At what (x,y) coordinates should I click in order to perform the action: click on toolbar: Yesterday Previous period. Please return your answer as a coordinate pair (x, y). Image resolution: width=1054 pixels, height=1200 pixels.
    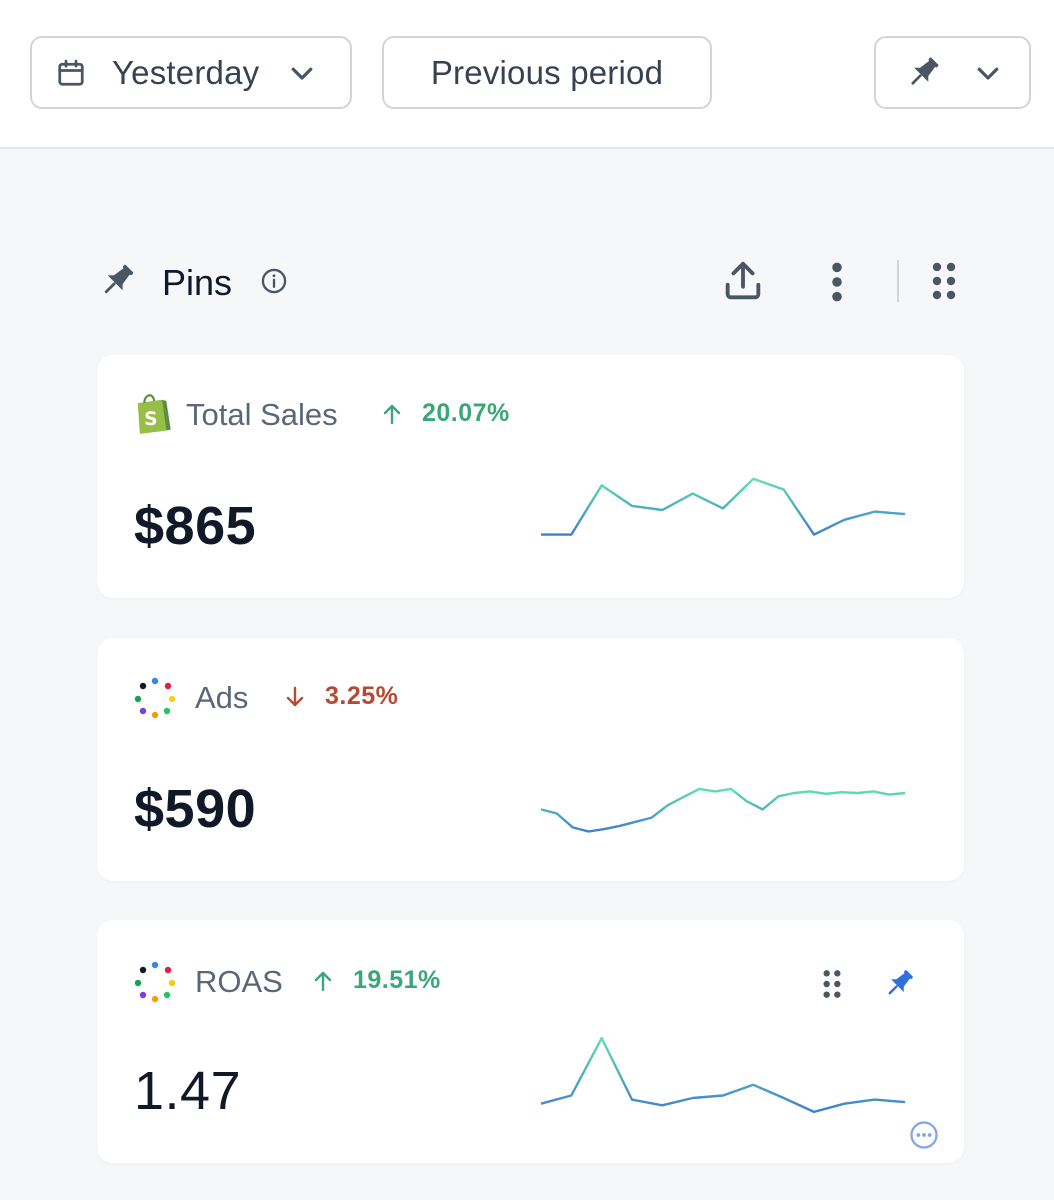
    Looking at the image, I should click on (527, 74).